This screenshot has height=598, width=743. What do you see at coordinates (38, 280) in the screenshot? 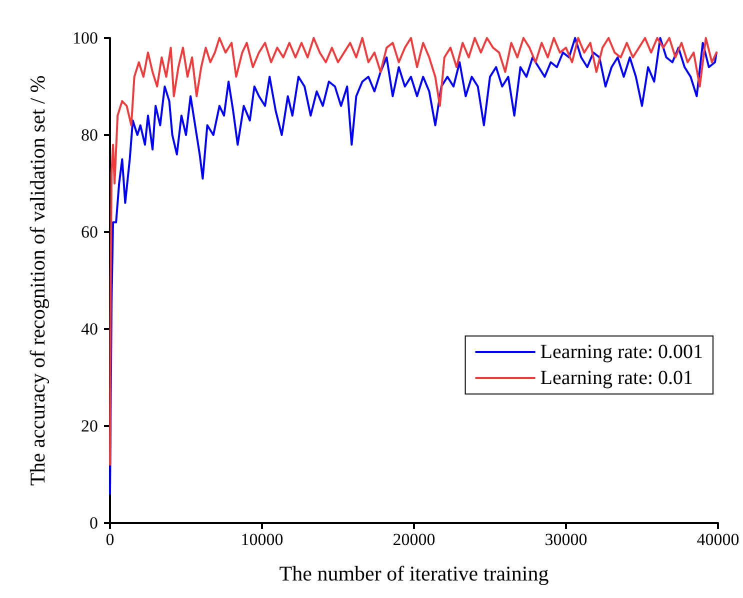
I see `y-axis-title: The accuracy of recognition of validation set / %` at bounding box center [38, 280].